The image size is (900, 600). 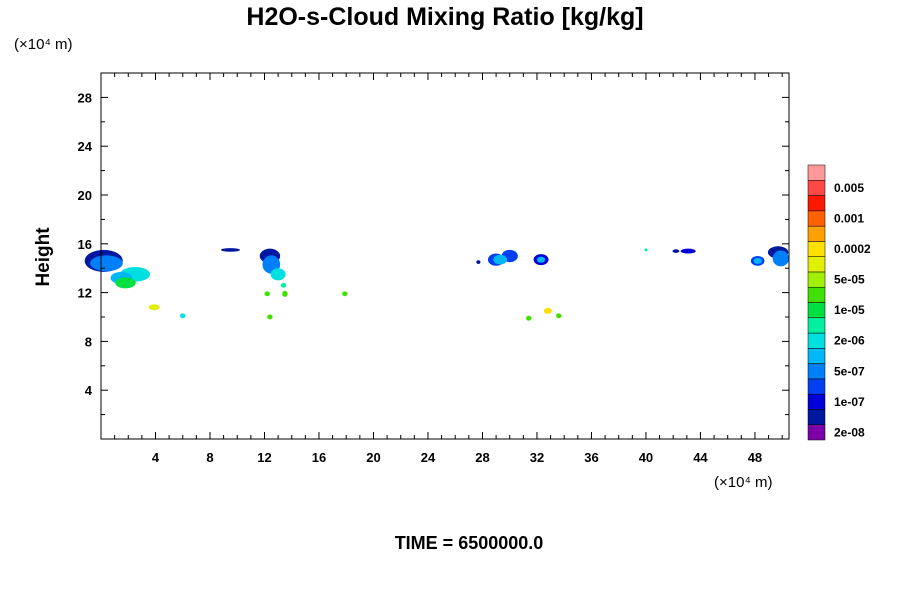 I want to click on x-tick-label-32: 32, so click(x=537, y=457).